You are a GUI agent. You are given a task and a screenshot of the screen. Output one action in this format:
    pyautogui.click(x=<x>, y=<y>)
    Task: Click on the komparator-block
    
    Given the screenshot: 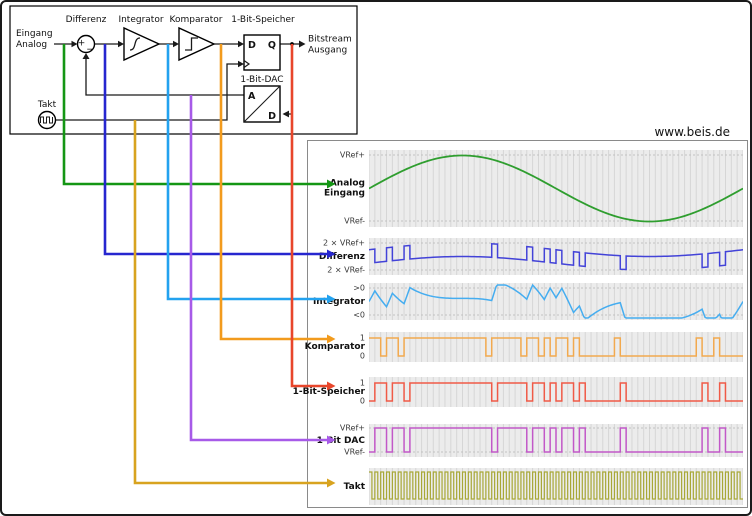 What is the action you would take?
    pyautogui.click(x=197, y=44)
    